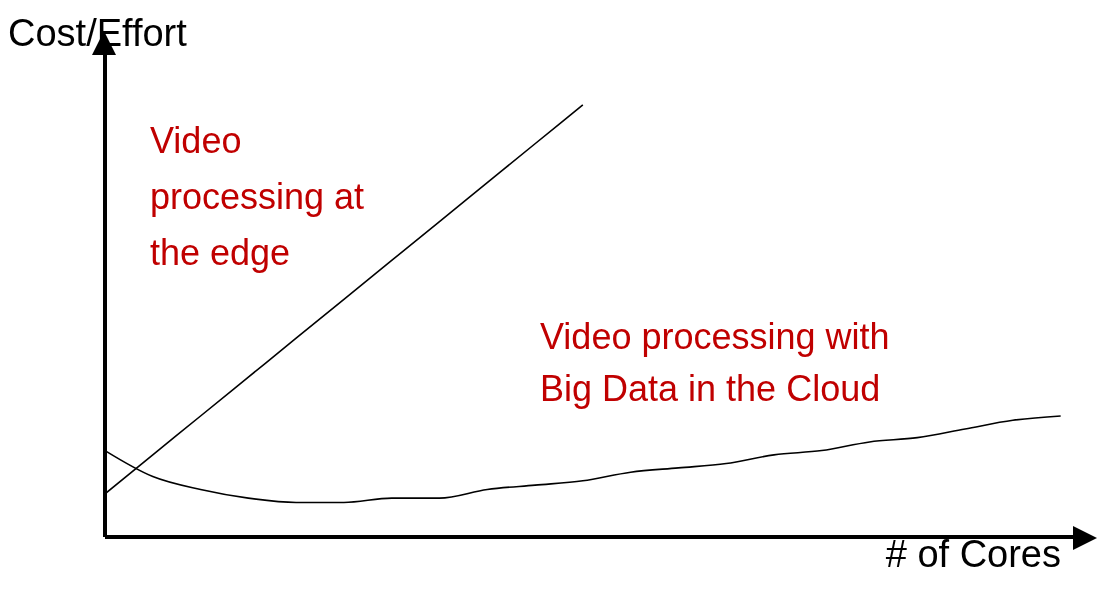 Image resolution: width=1097 pixels, height=591 pixels. What do you see at coordinates (257, 197) in the screenshot?
I see `series-label: Video processing at the edge` at bounding box center [257, 197].